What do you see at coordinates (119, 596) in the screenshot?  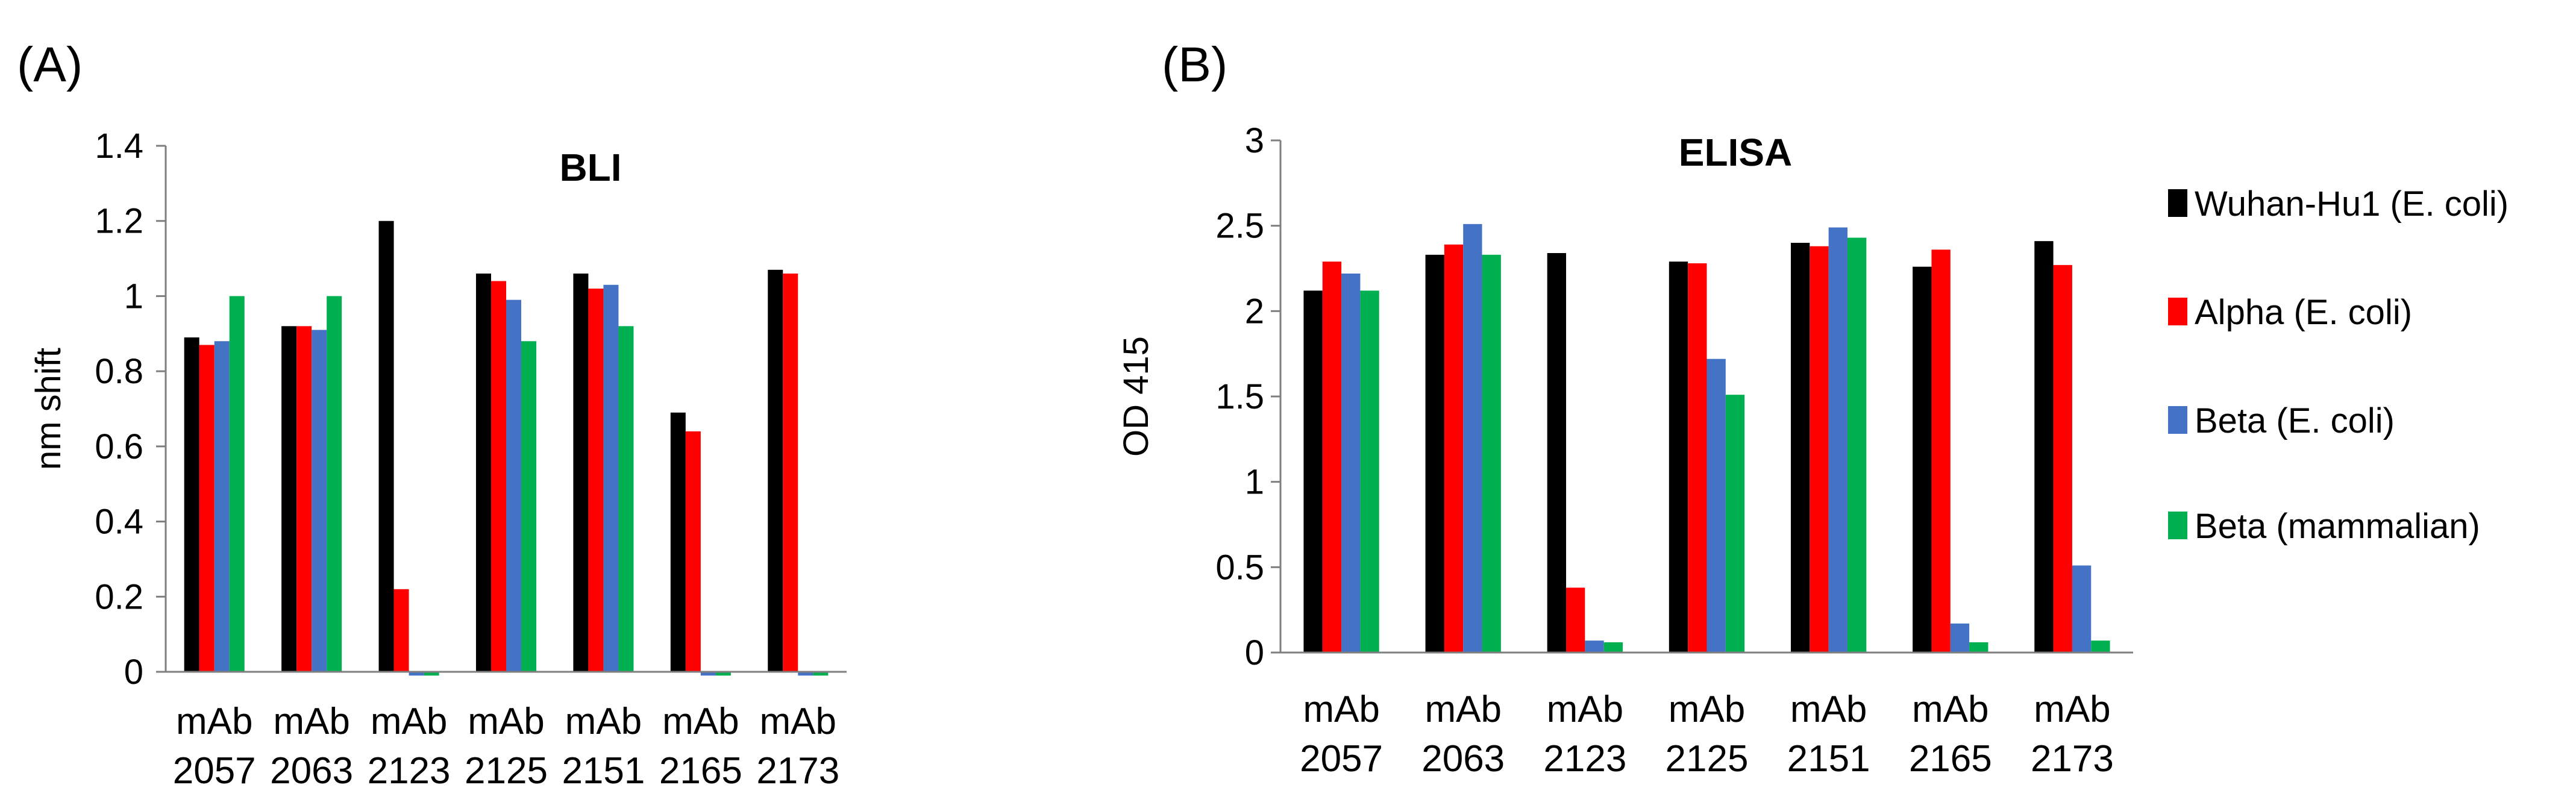 I see `y-tick-label: 0.2` at bounding box center [119, 596].